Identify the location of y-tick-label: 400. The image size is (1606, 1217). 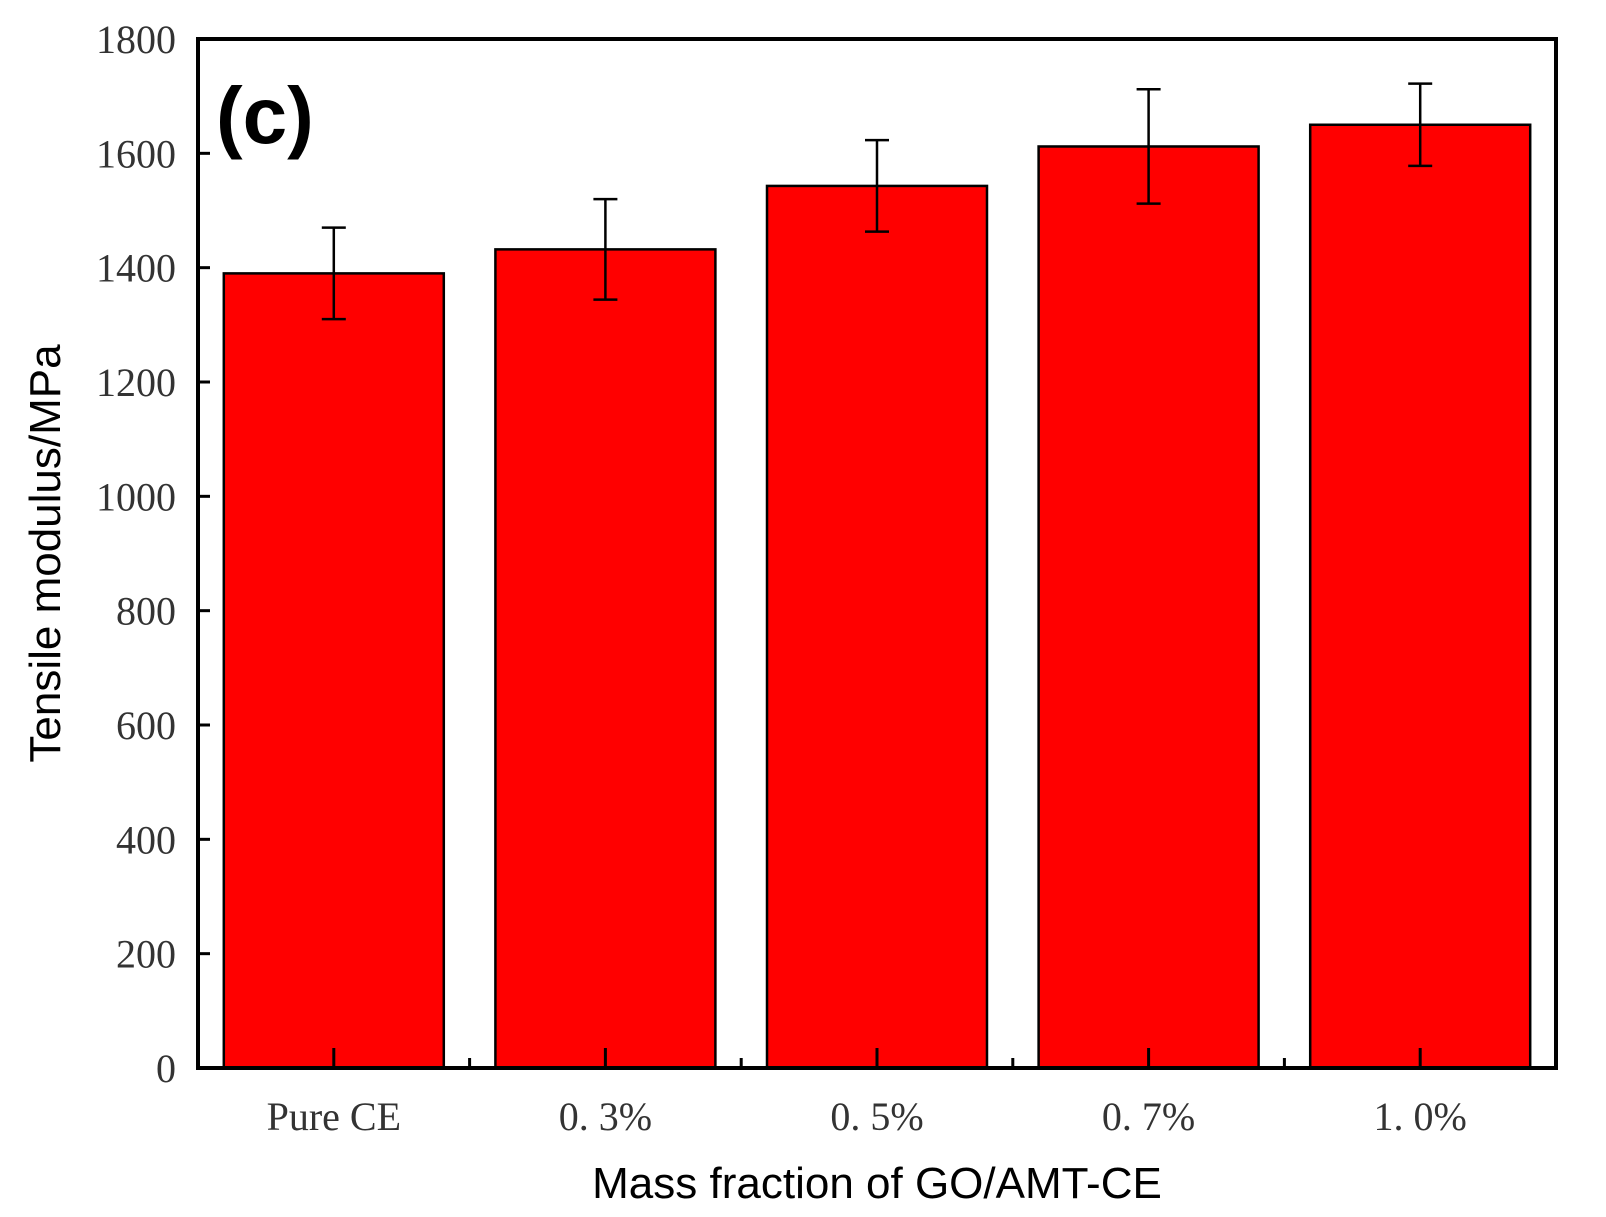
(146, 839).